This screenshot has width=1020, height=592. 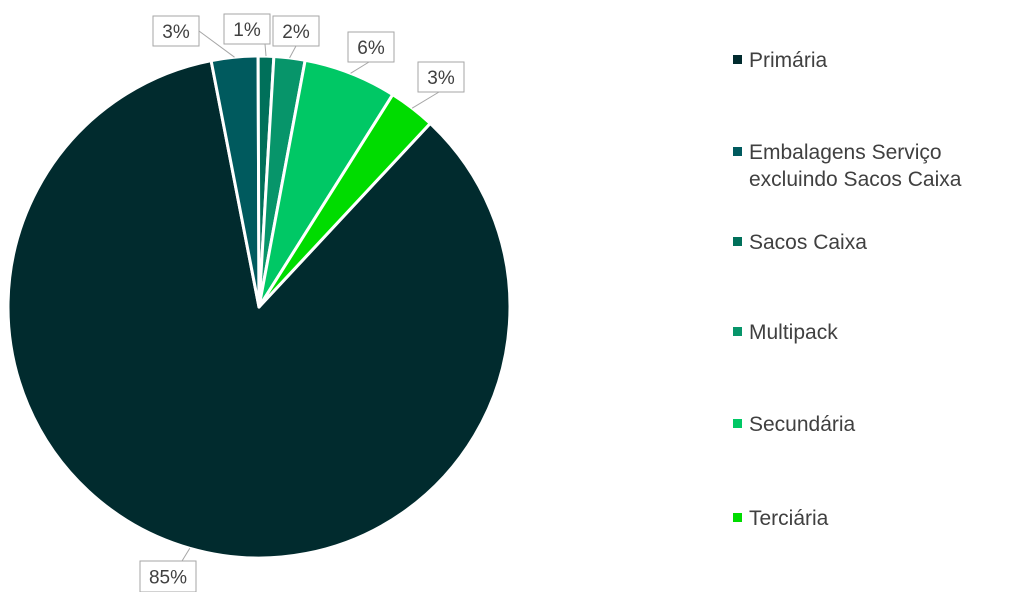 I want to click on leader-line-secundaria, so click(x=360, y=67).